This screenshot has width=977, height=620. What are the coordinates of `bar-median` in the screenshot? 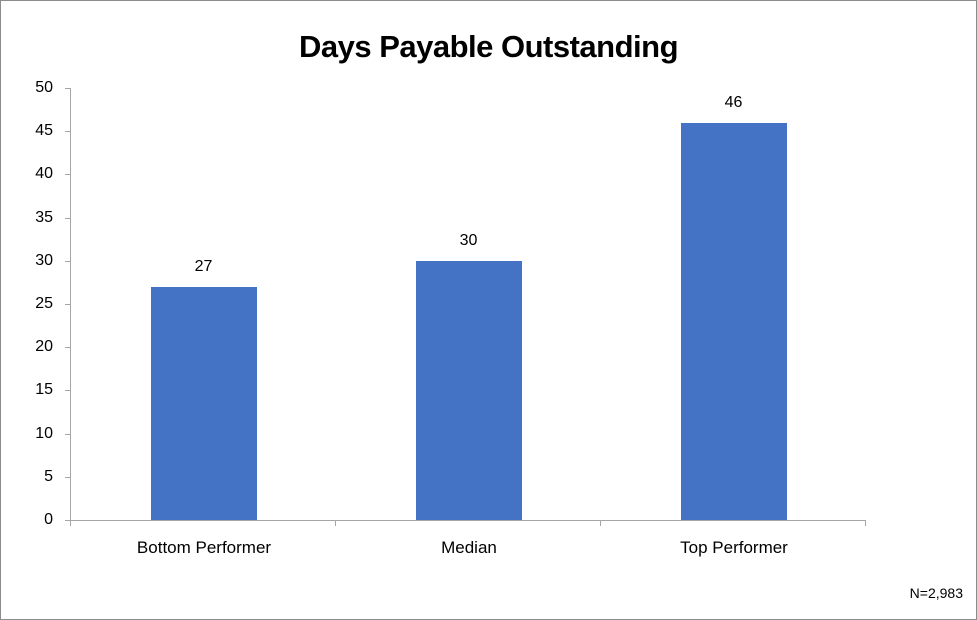 It's located at (468, 390).